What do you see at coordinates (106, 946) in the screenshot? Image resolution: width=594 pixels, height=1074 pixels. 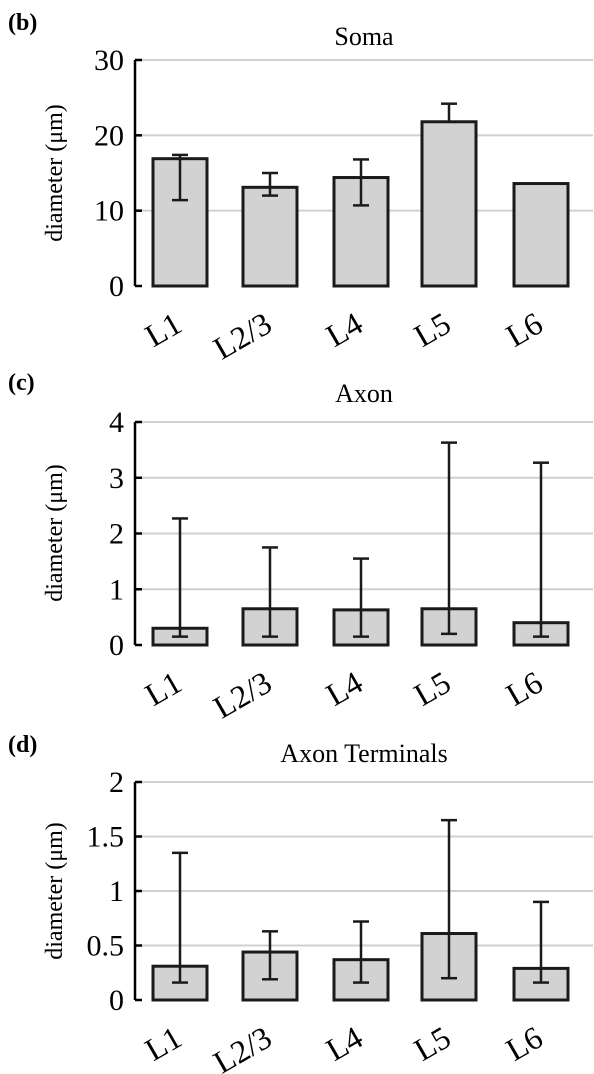 I see `y-tick-label: 0.5` at bounding box center [106, 946].